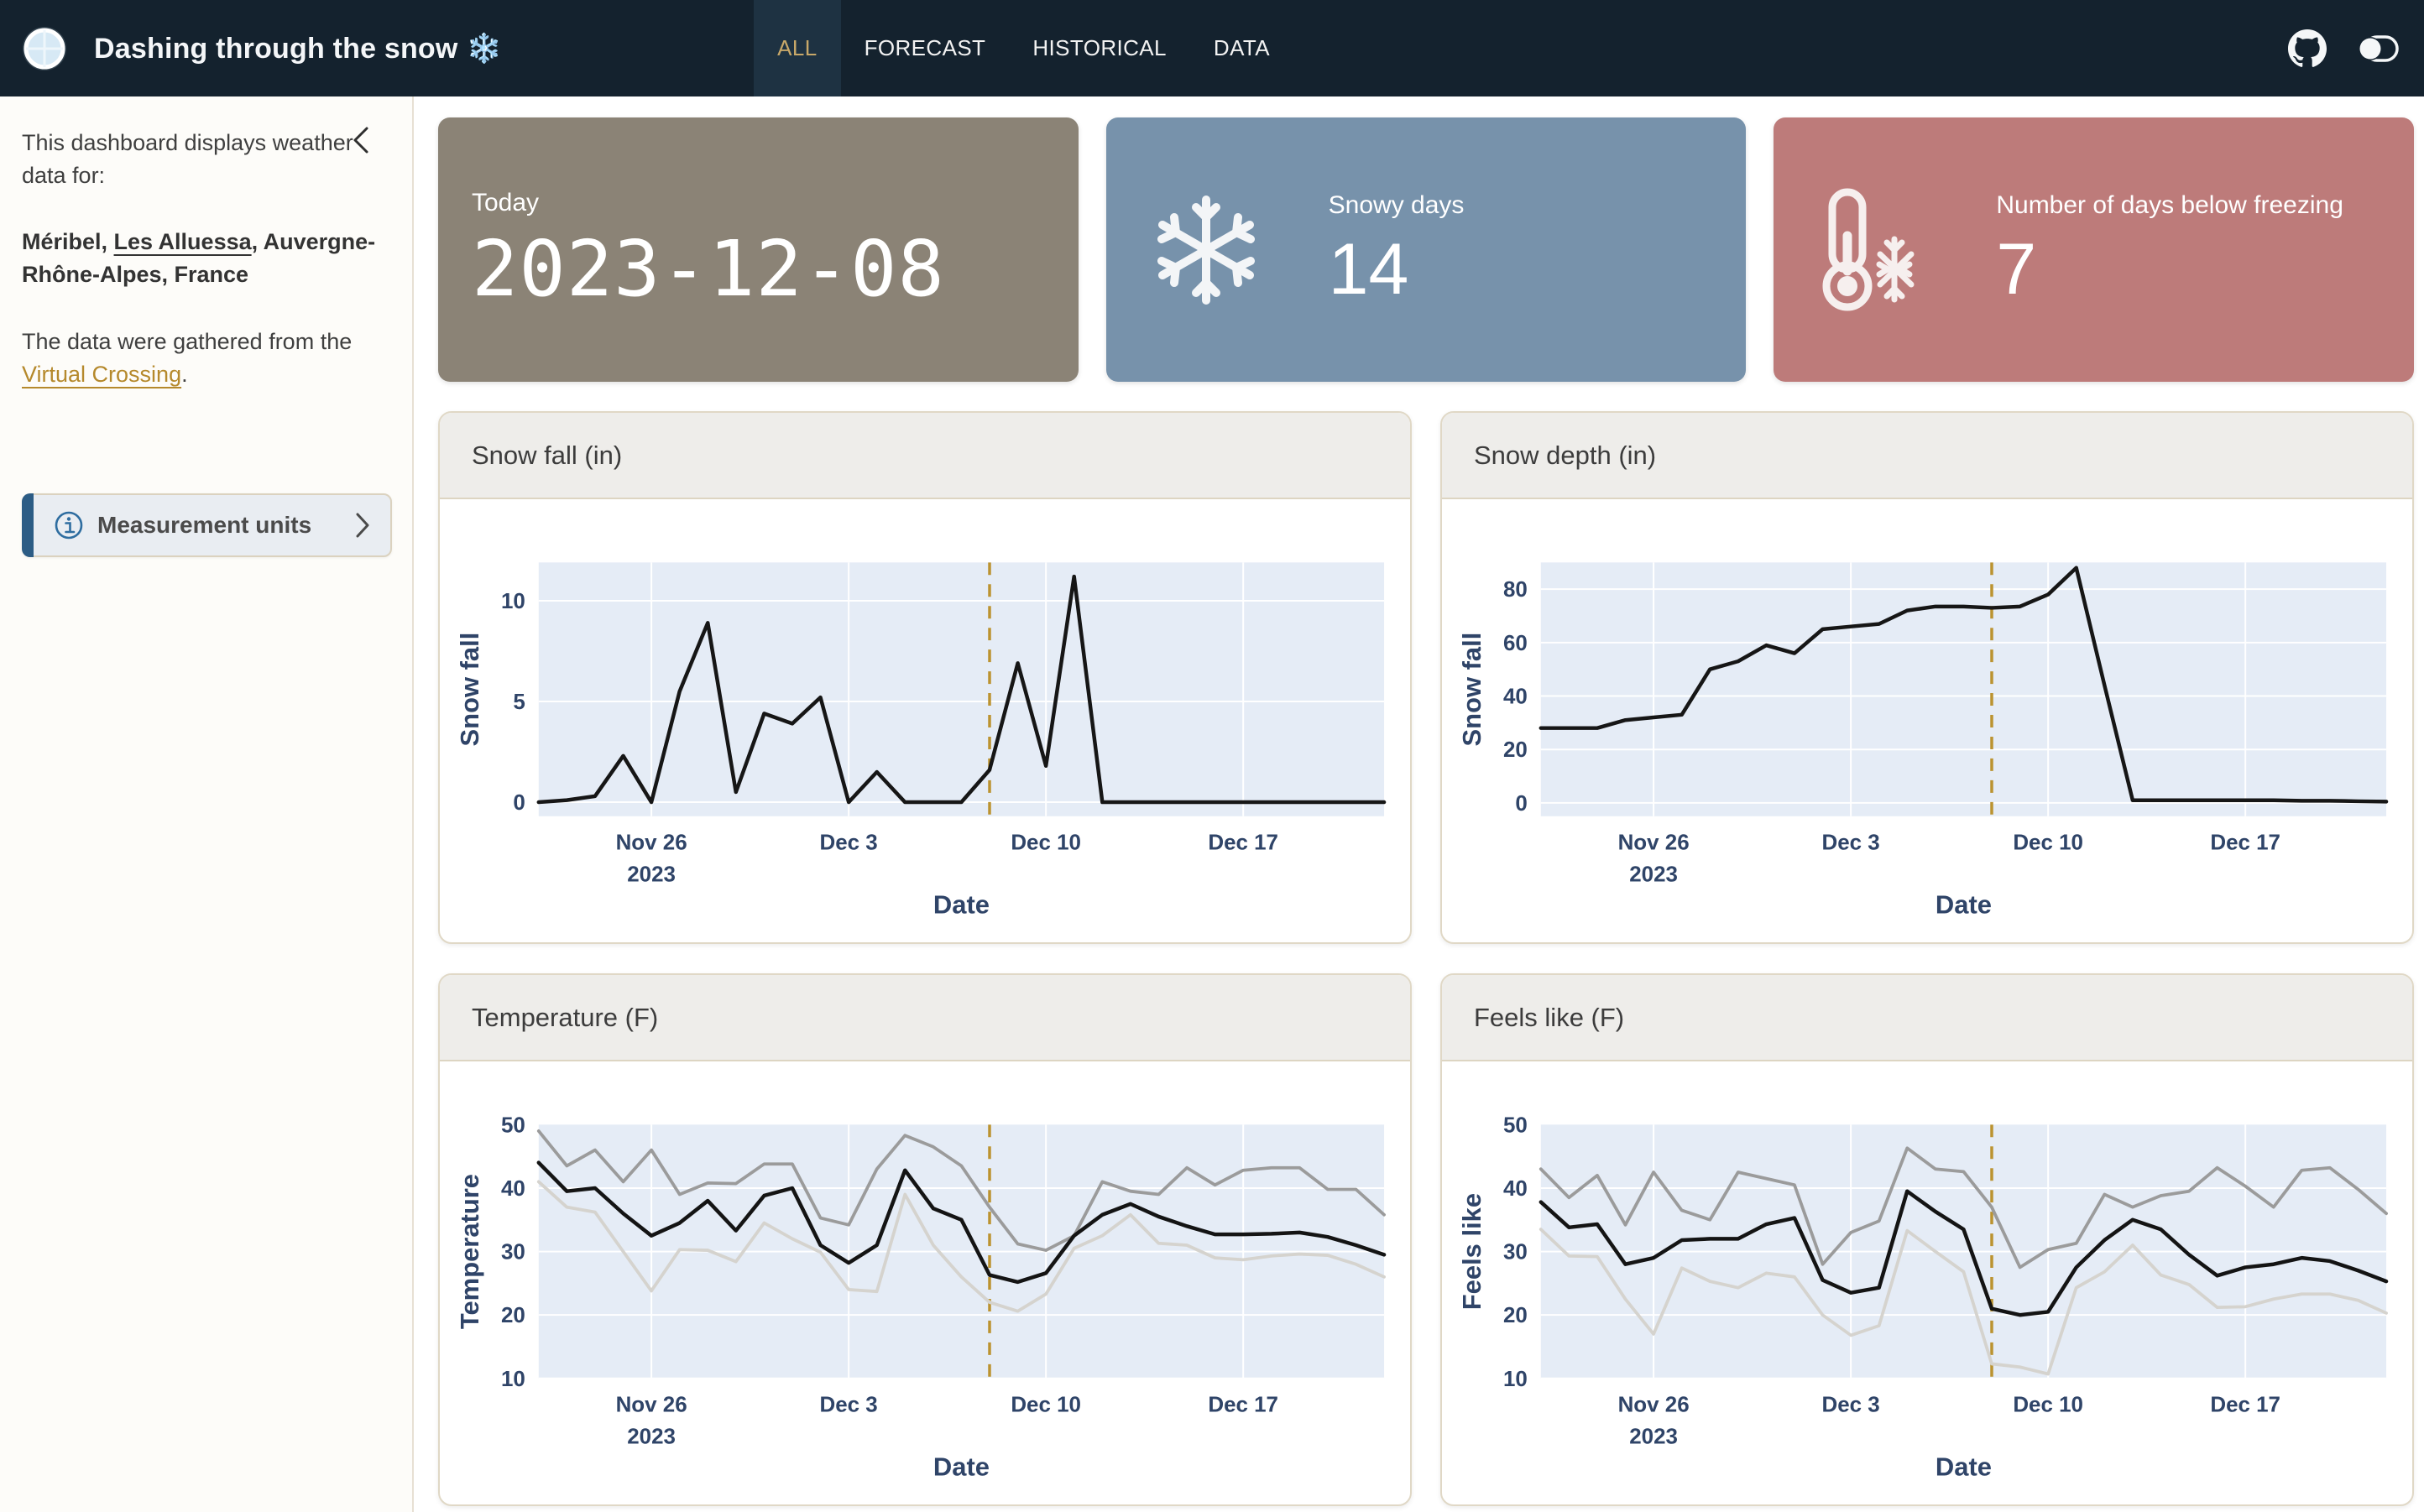  I want to click on svg-text: 5, so click(519, 703).